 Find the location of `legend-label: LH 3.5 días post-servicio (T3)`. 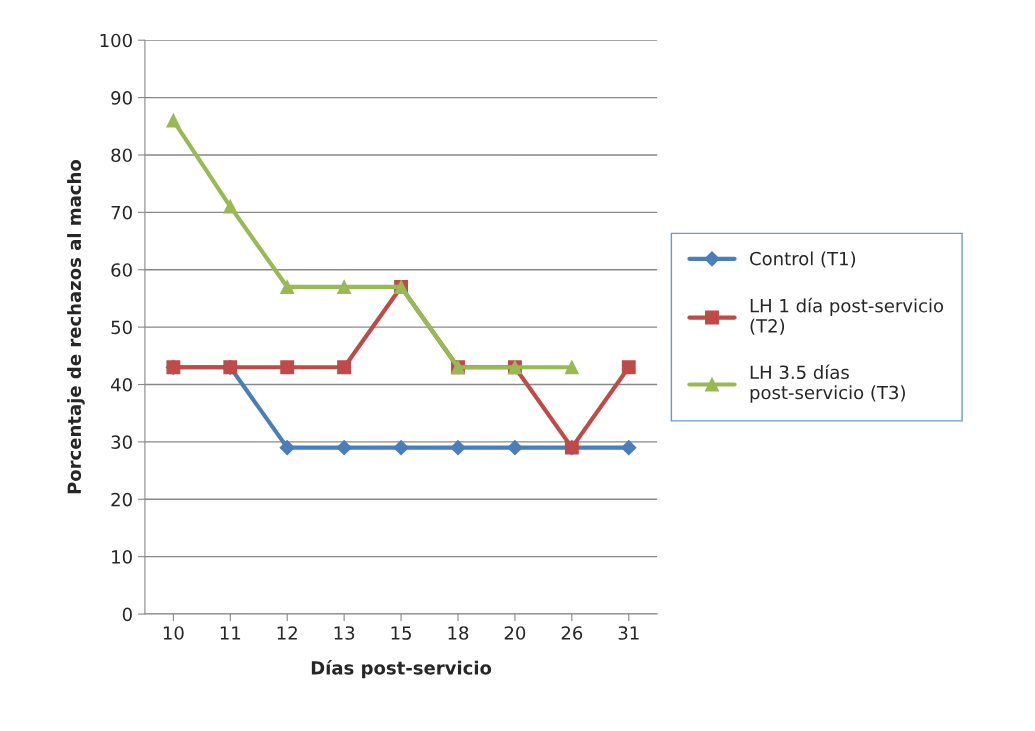

legend-label: LH 3.5 días post-servicio (T3) is located at coordinates (827, 383).